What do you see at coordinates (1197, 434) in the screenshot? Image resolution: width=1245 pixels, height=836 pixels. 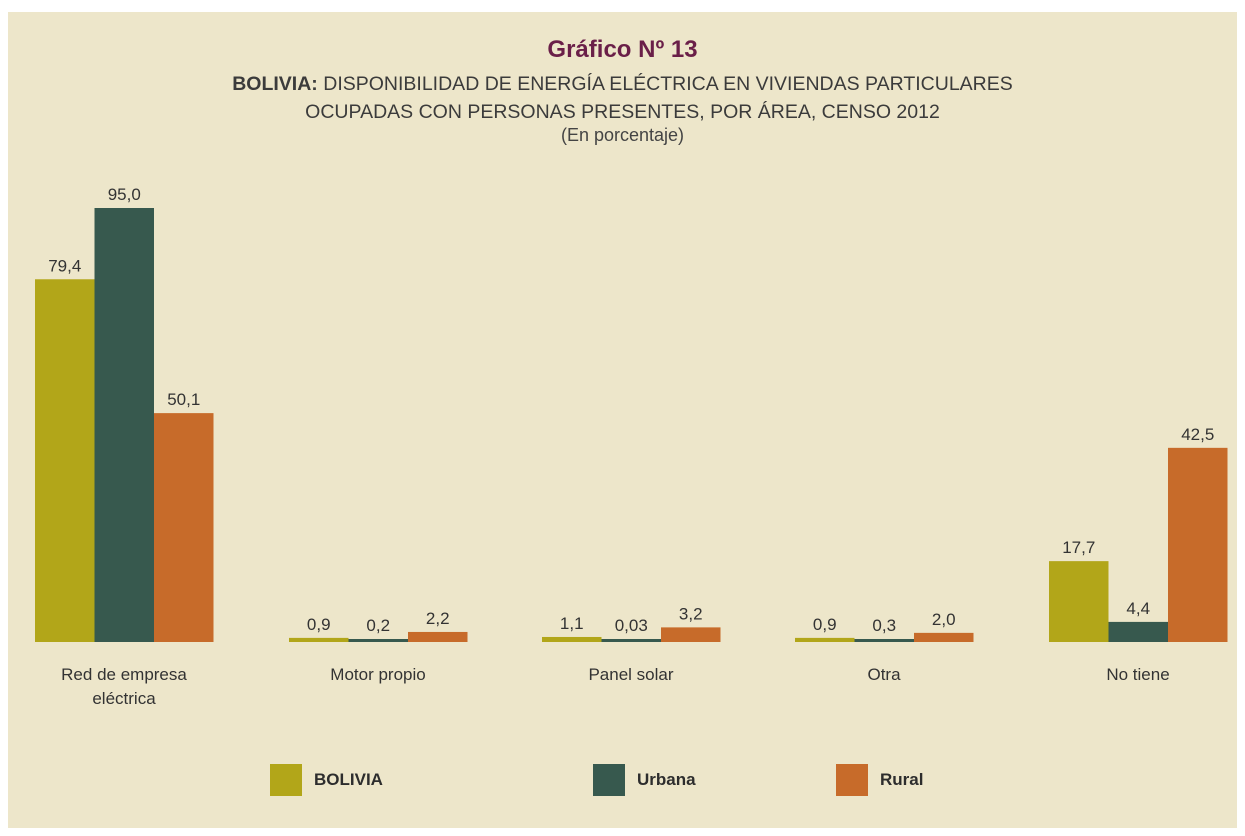 I see `data-label-rural-no-tiene: 42,5` at bounding box center [1197, 434].